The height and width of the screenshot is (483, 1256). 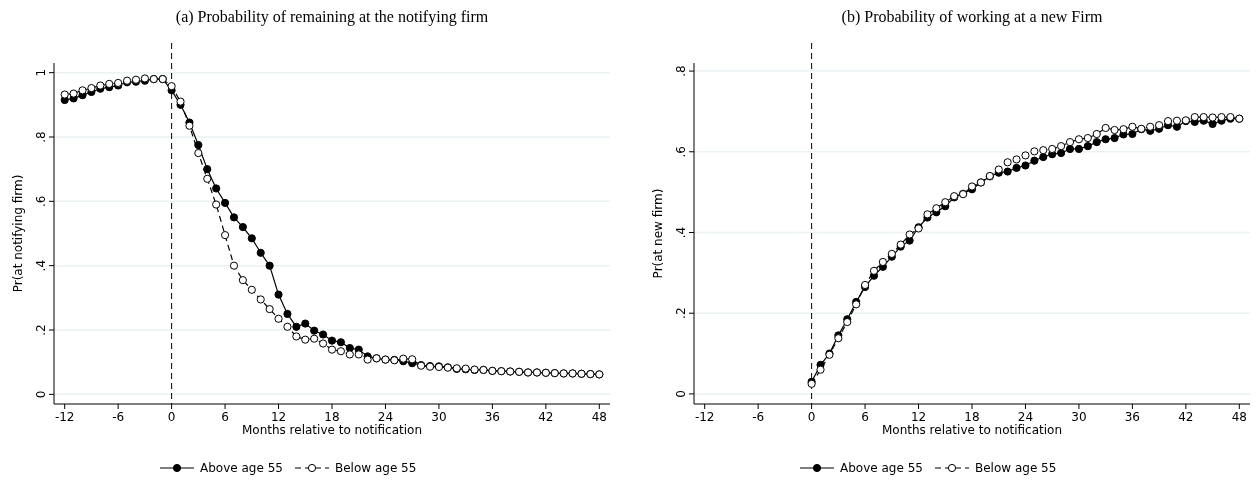 What do you see at coordinates (41, 72) in the screenshot?
I see `y-tick-label: 1` at bounding box center [41, 72].